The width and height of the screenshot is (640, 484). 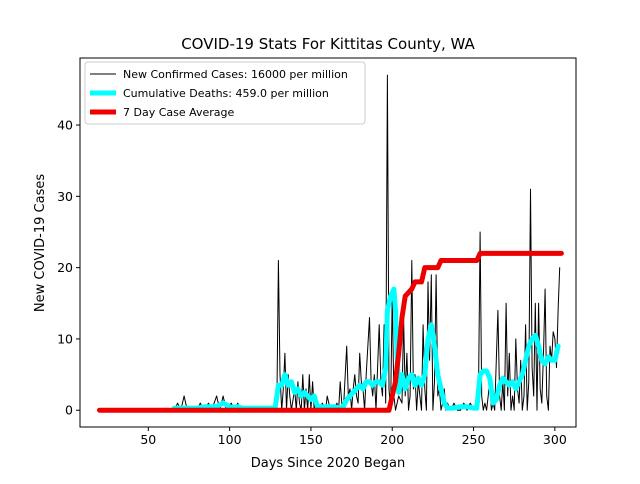 What do you see at coordinates (555, 439) in the screenshot?
I see `x-tick-label: 300` at bounding box center [555, 439].